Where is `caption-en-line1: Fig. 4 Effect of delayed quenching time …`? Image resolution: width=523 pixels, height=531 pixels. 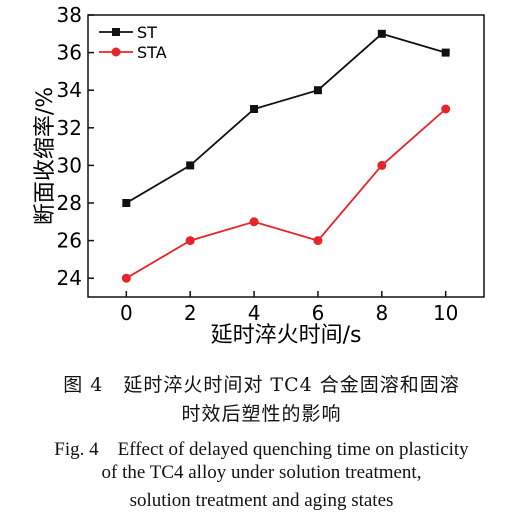 caption-en-line1: Fig. 4 Effect of delayed quenching time … is located at coordinates (261, 449).